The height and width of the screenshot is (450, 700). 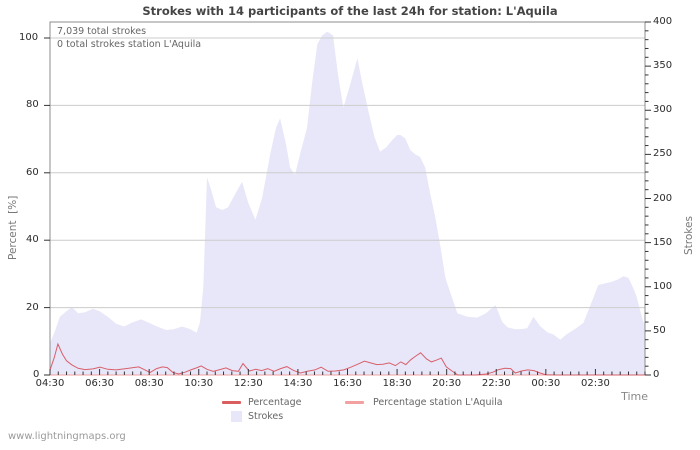 I want to click on percentage-line, so click(x=347, y=359).